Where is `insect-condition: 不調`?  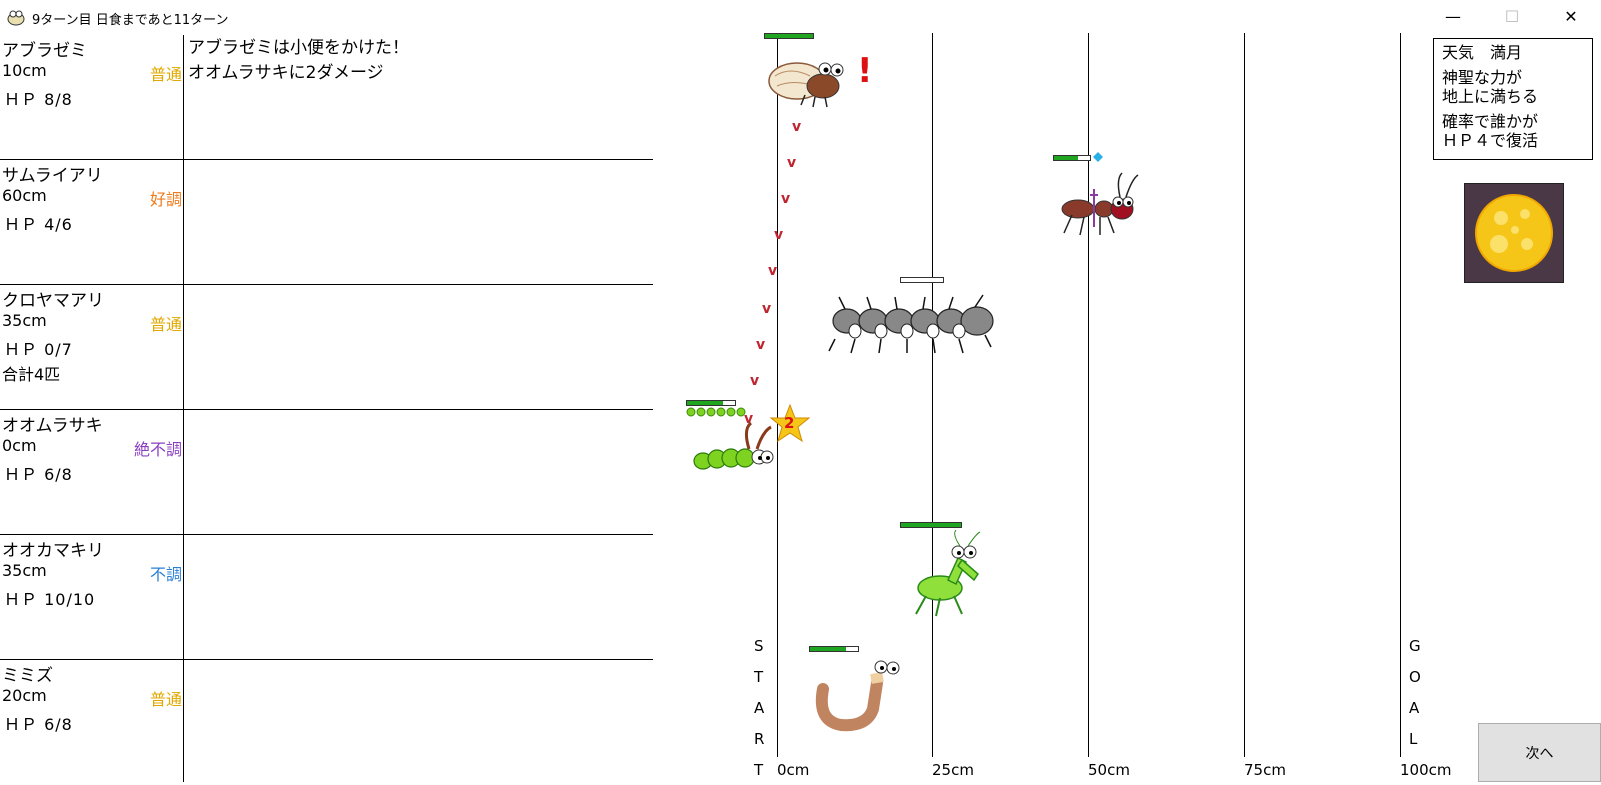
insect-condition: 不調 is located at coordinates (165, 574).